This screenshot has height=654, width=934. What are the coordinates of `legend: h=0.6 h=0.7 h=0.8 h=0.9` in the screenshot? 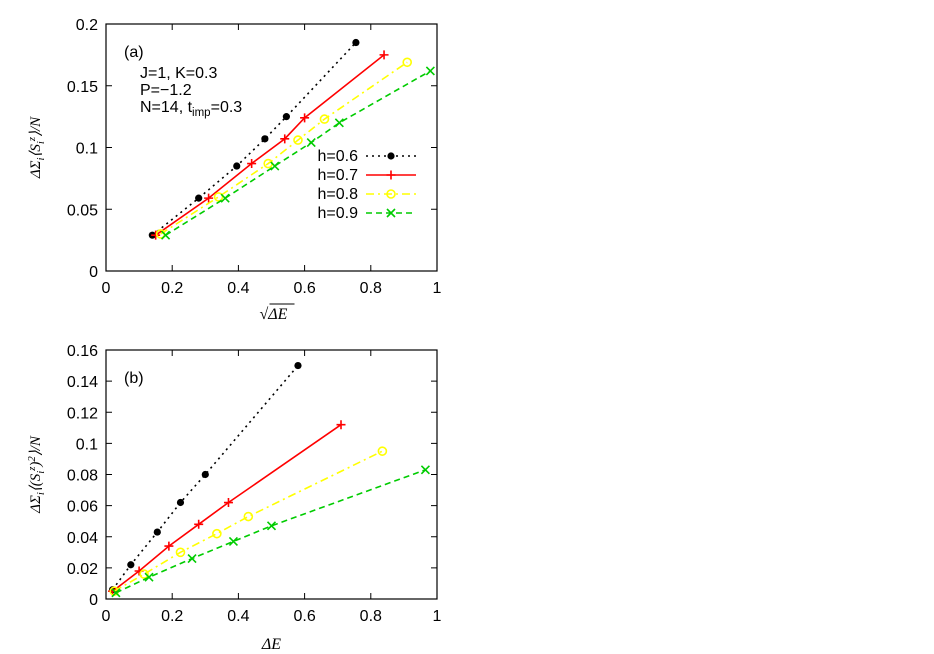 It's located at (367, 185).